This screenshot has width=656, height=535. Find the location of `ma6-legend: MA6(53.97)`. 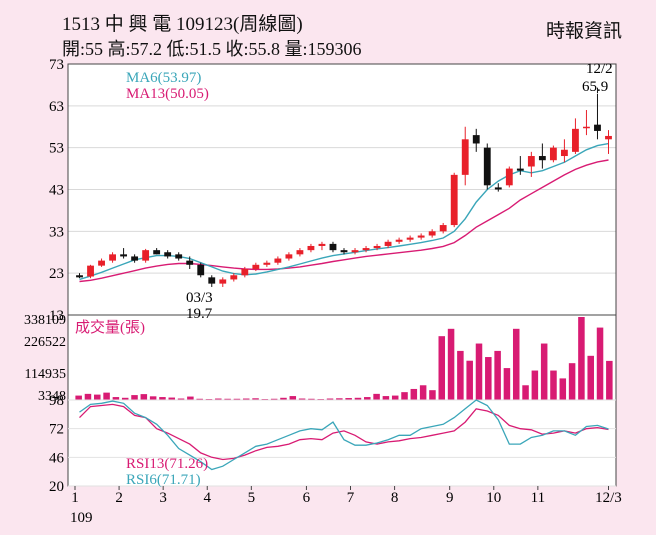

ma6-legend: MA6(53.97) is located at coordinates (163, 78).